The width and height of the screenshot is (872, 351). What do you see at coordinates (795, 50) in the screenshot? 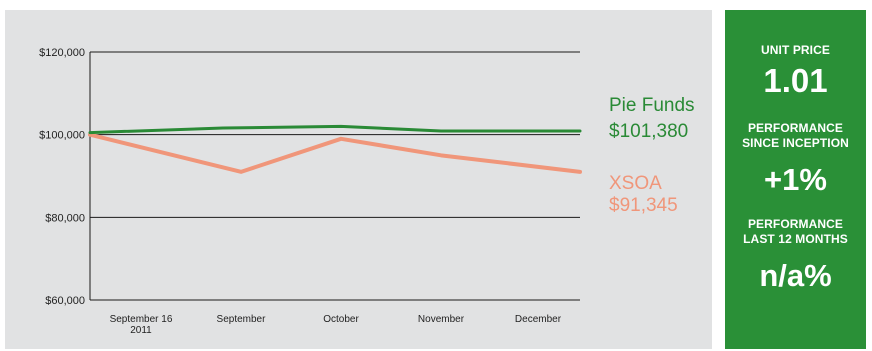
I see `unit-price-label: UNIT PRICE` at bounding box center [795, 50].